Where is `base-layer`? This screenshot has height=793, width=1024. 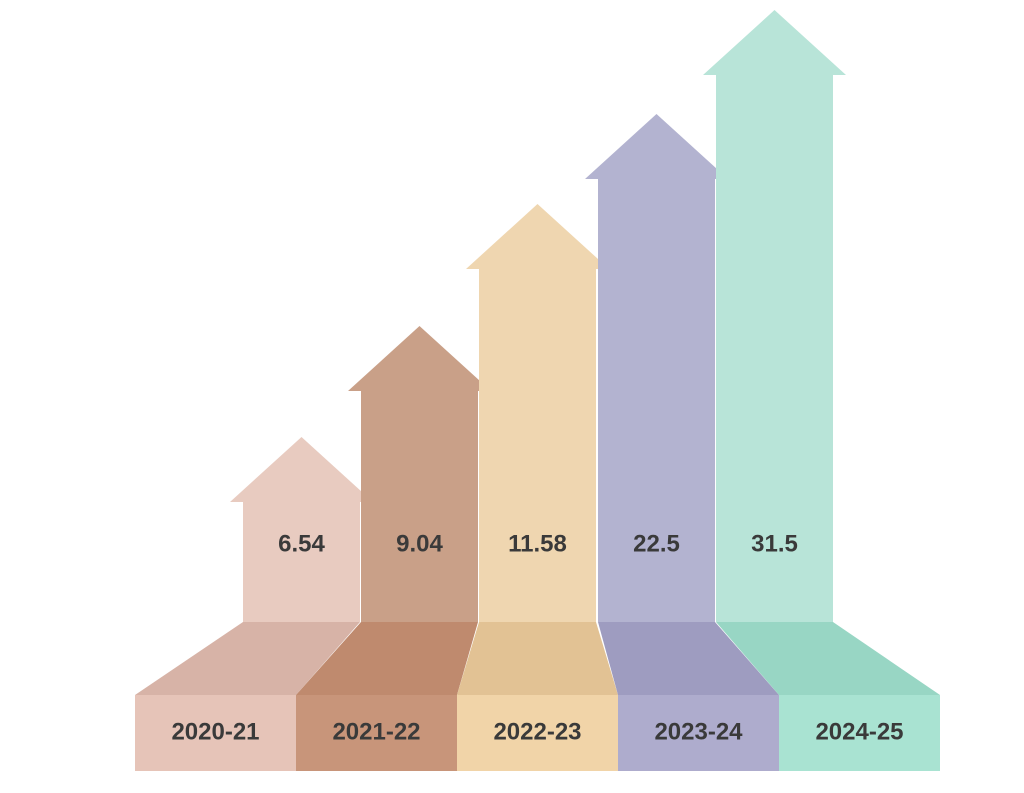
base-layer is located at coordinates (537, 733).